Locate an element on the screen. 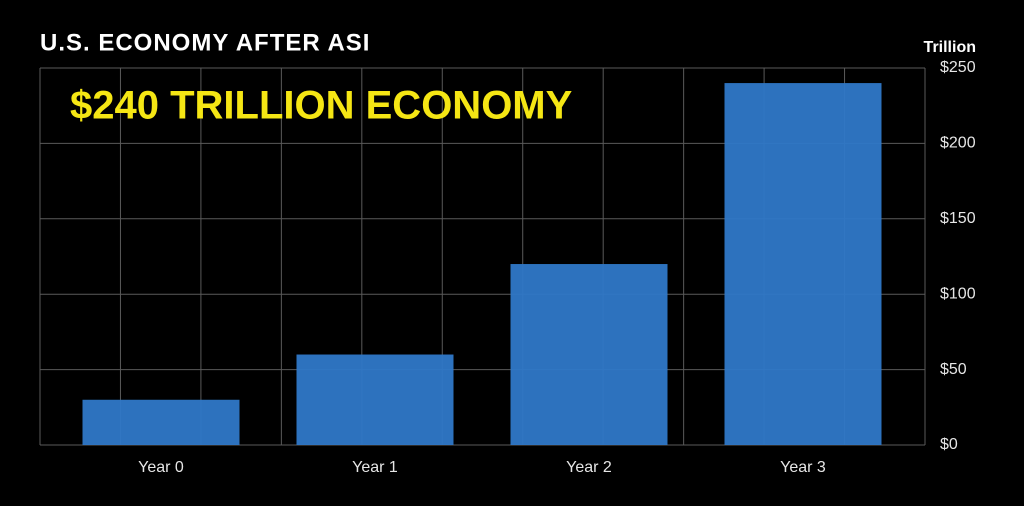 This screenshot has height=506, width=1024. x-tick-label: Year 0 is located at coordinates (161, 467).